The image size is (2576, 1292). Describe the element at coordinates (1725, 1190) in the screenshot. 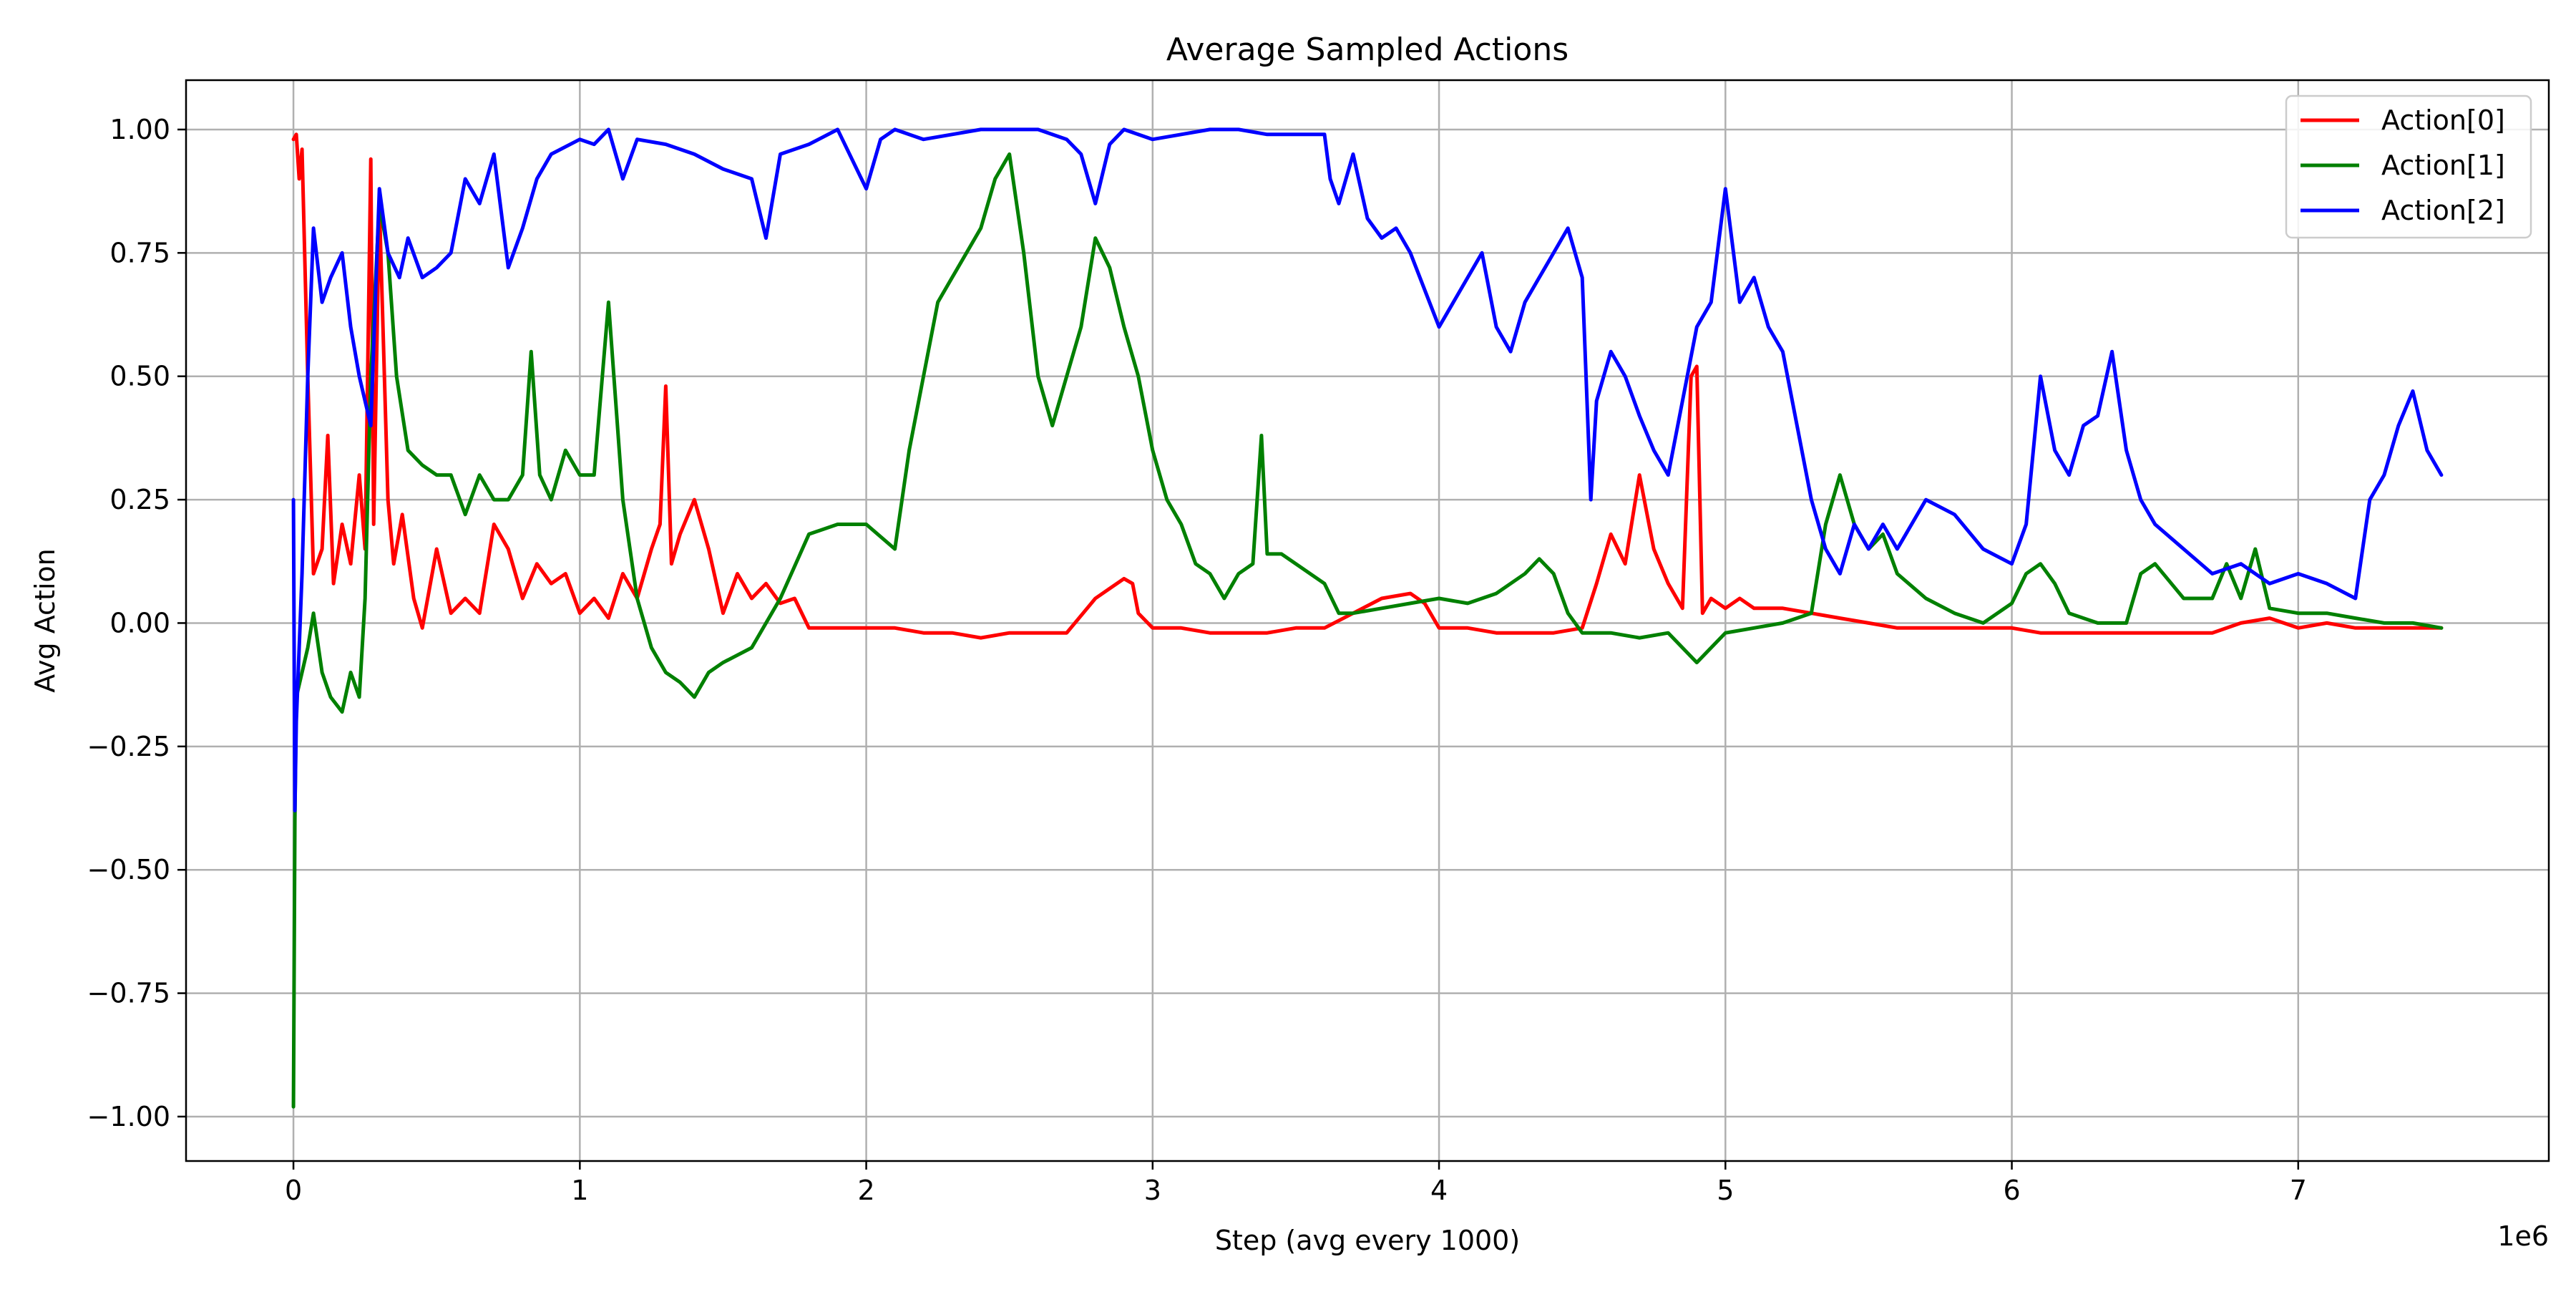

I see `x-tick-label: 5` at that location.